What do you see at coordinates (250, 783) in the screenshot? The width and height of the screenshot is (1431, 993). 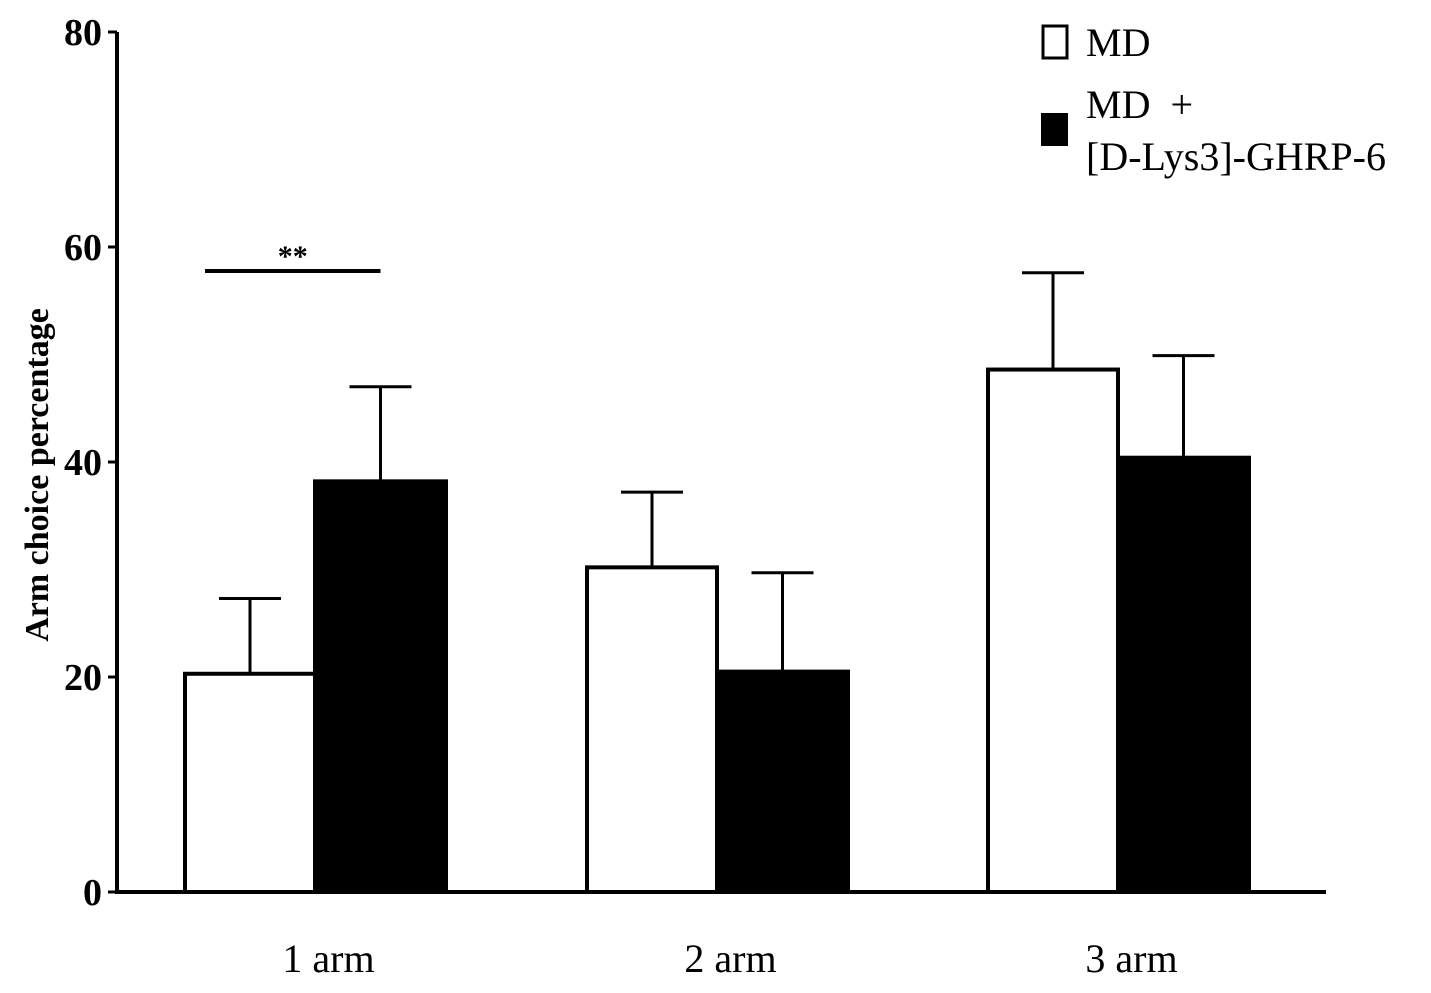 I see `bar-md-1-arm` at bounding box center [250, 783].